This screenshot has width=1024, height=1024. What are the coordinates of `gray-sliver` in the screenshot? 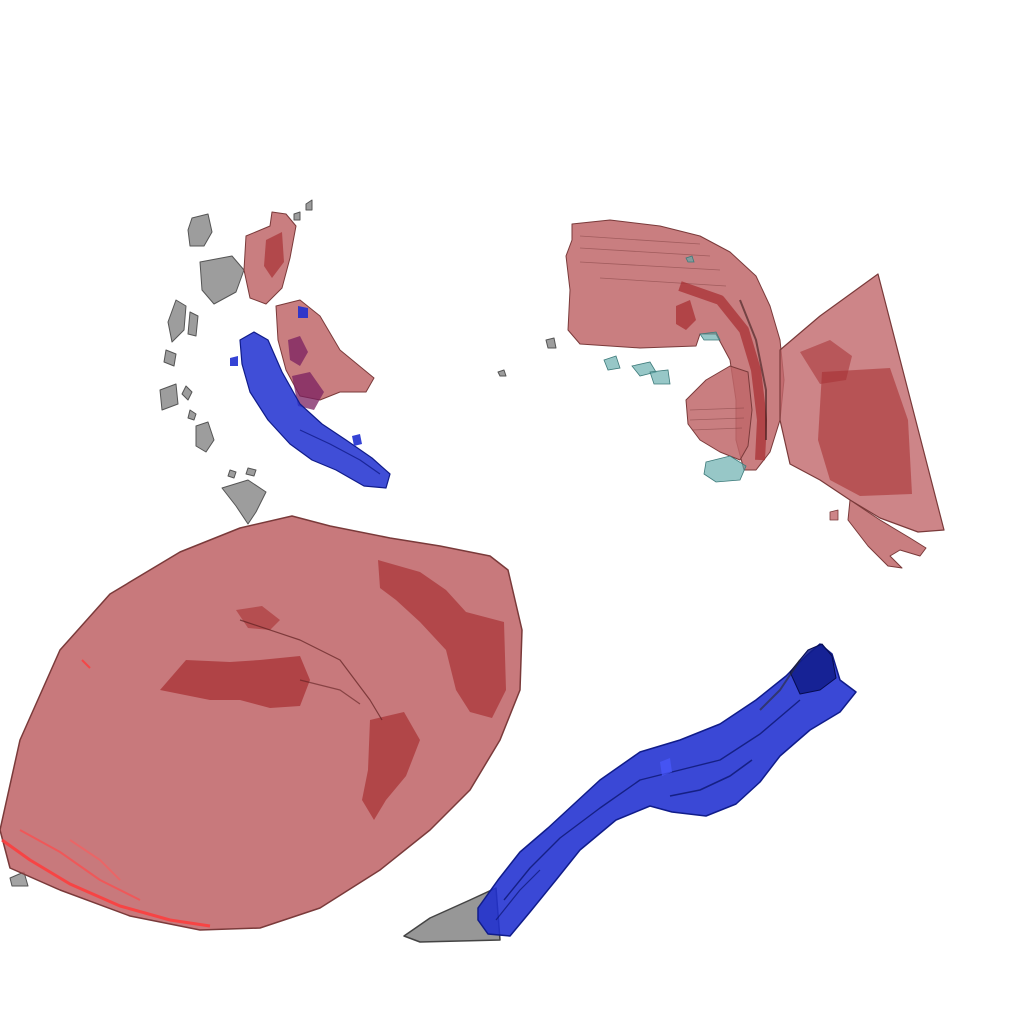 It's located at (19, 879).